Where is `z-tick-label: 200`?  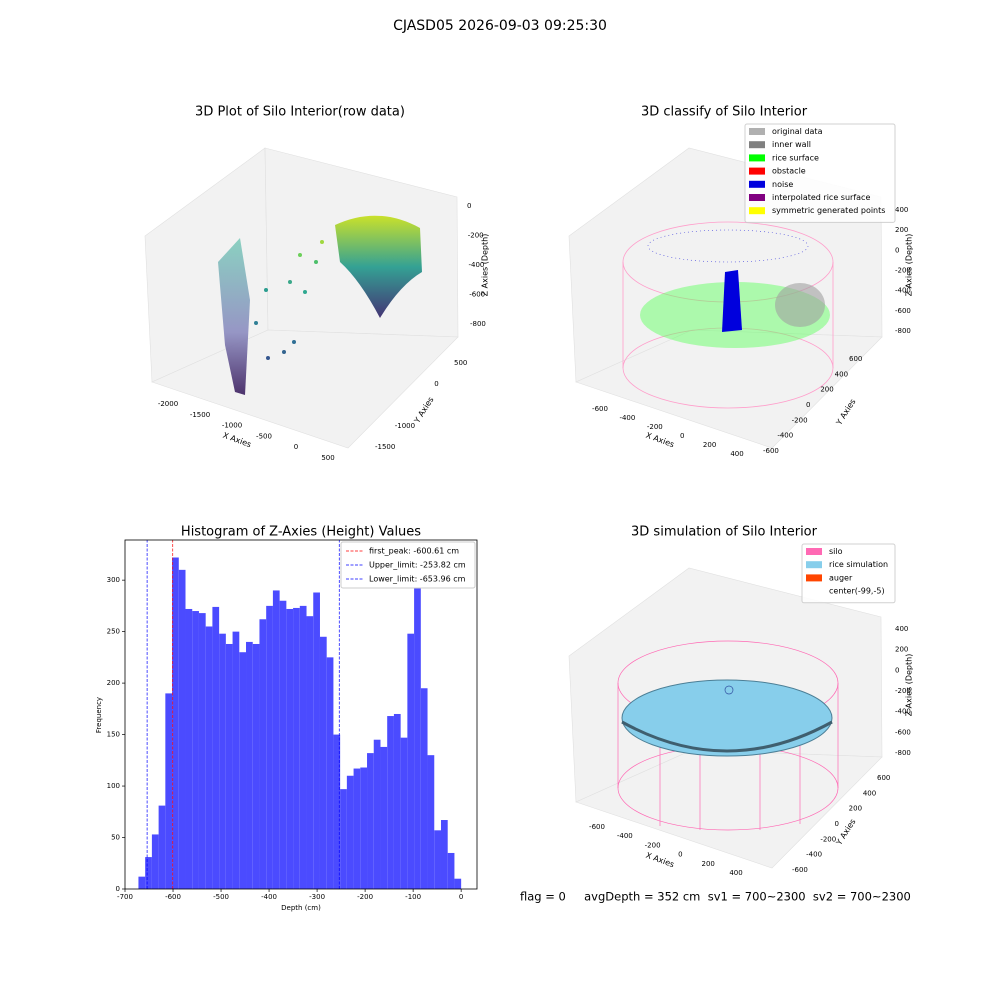
z-tick-label: 200 is located at coordinates (901, 650).